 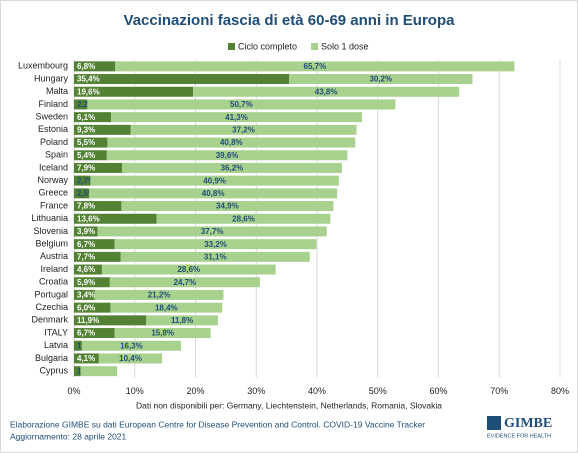 What do you see at coordinates (57, 91) in the screenshot?
I see `y-tick-label: Malta` at bounding box center [57, 91].